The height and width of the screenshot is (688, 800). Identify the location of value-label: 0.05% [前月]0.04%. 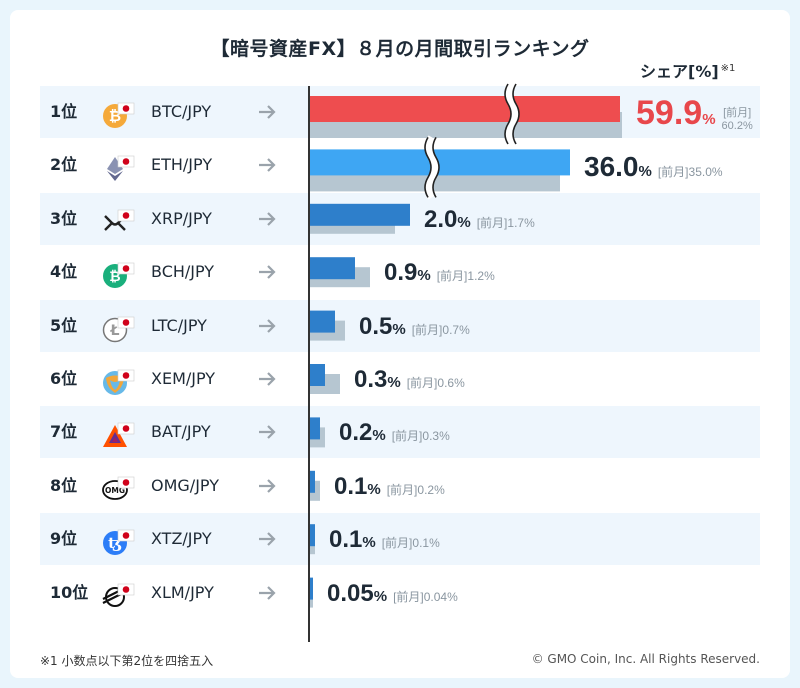
(392, 594).